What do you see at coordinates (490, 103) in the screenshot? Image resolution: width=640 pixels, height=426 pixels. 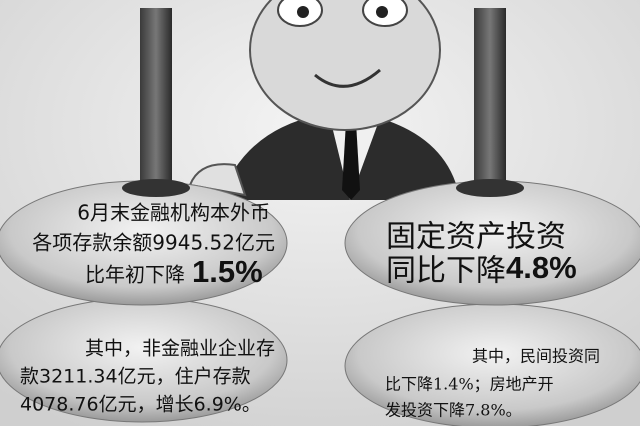 I see `right-pole` at bounding box center [490, 103].